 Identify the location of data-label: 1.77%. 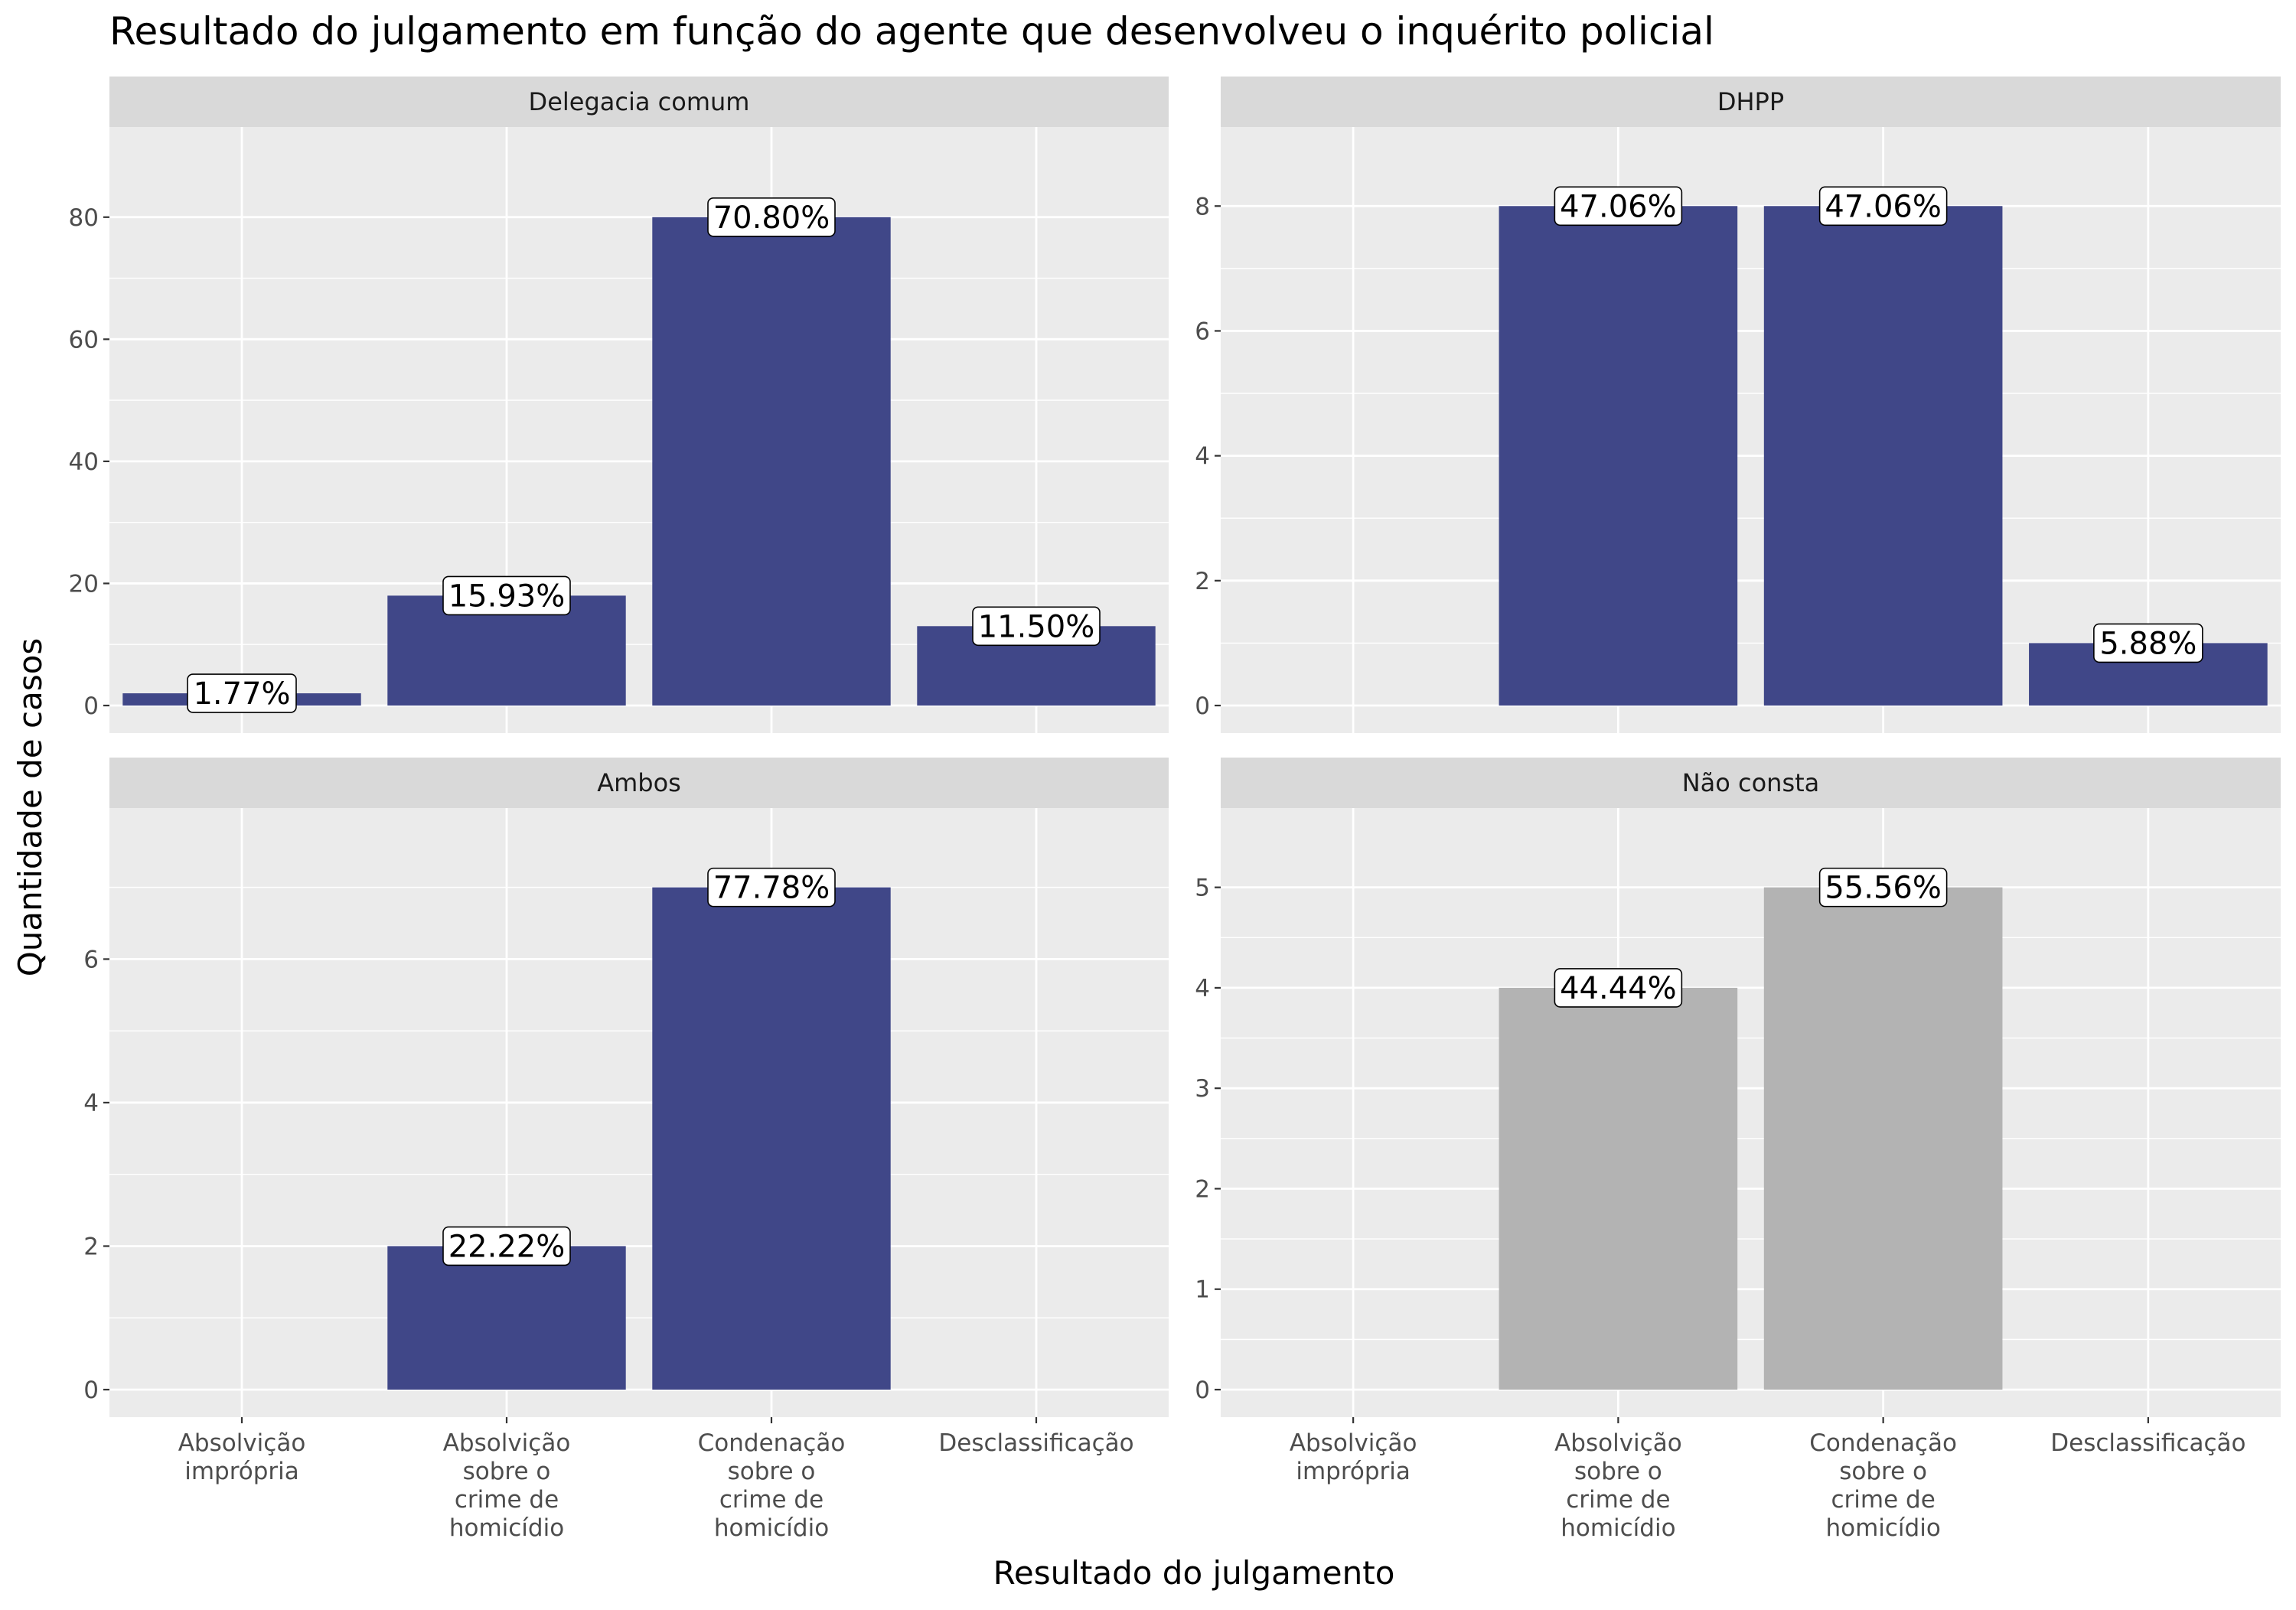
(241, 694).